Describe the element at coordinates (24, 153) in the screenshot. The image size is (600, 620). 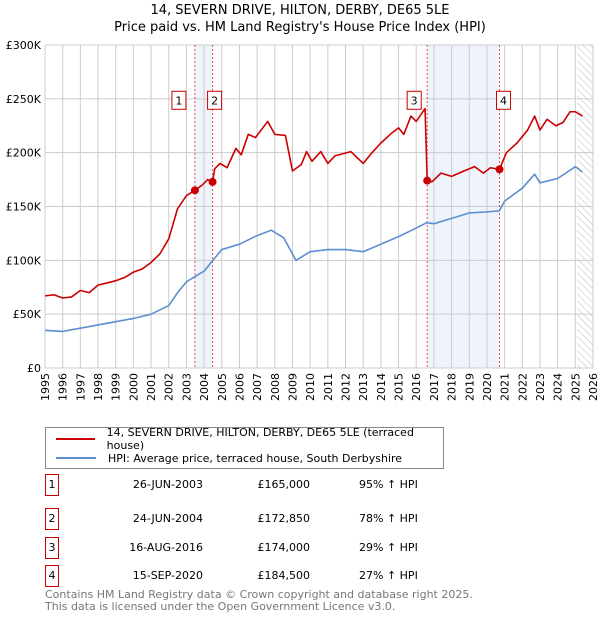
I see `y-tick-label: £200K` at that location.